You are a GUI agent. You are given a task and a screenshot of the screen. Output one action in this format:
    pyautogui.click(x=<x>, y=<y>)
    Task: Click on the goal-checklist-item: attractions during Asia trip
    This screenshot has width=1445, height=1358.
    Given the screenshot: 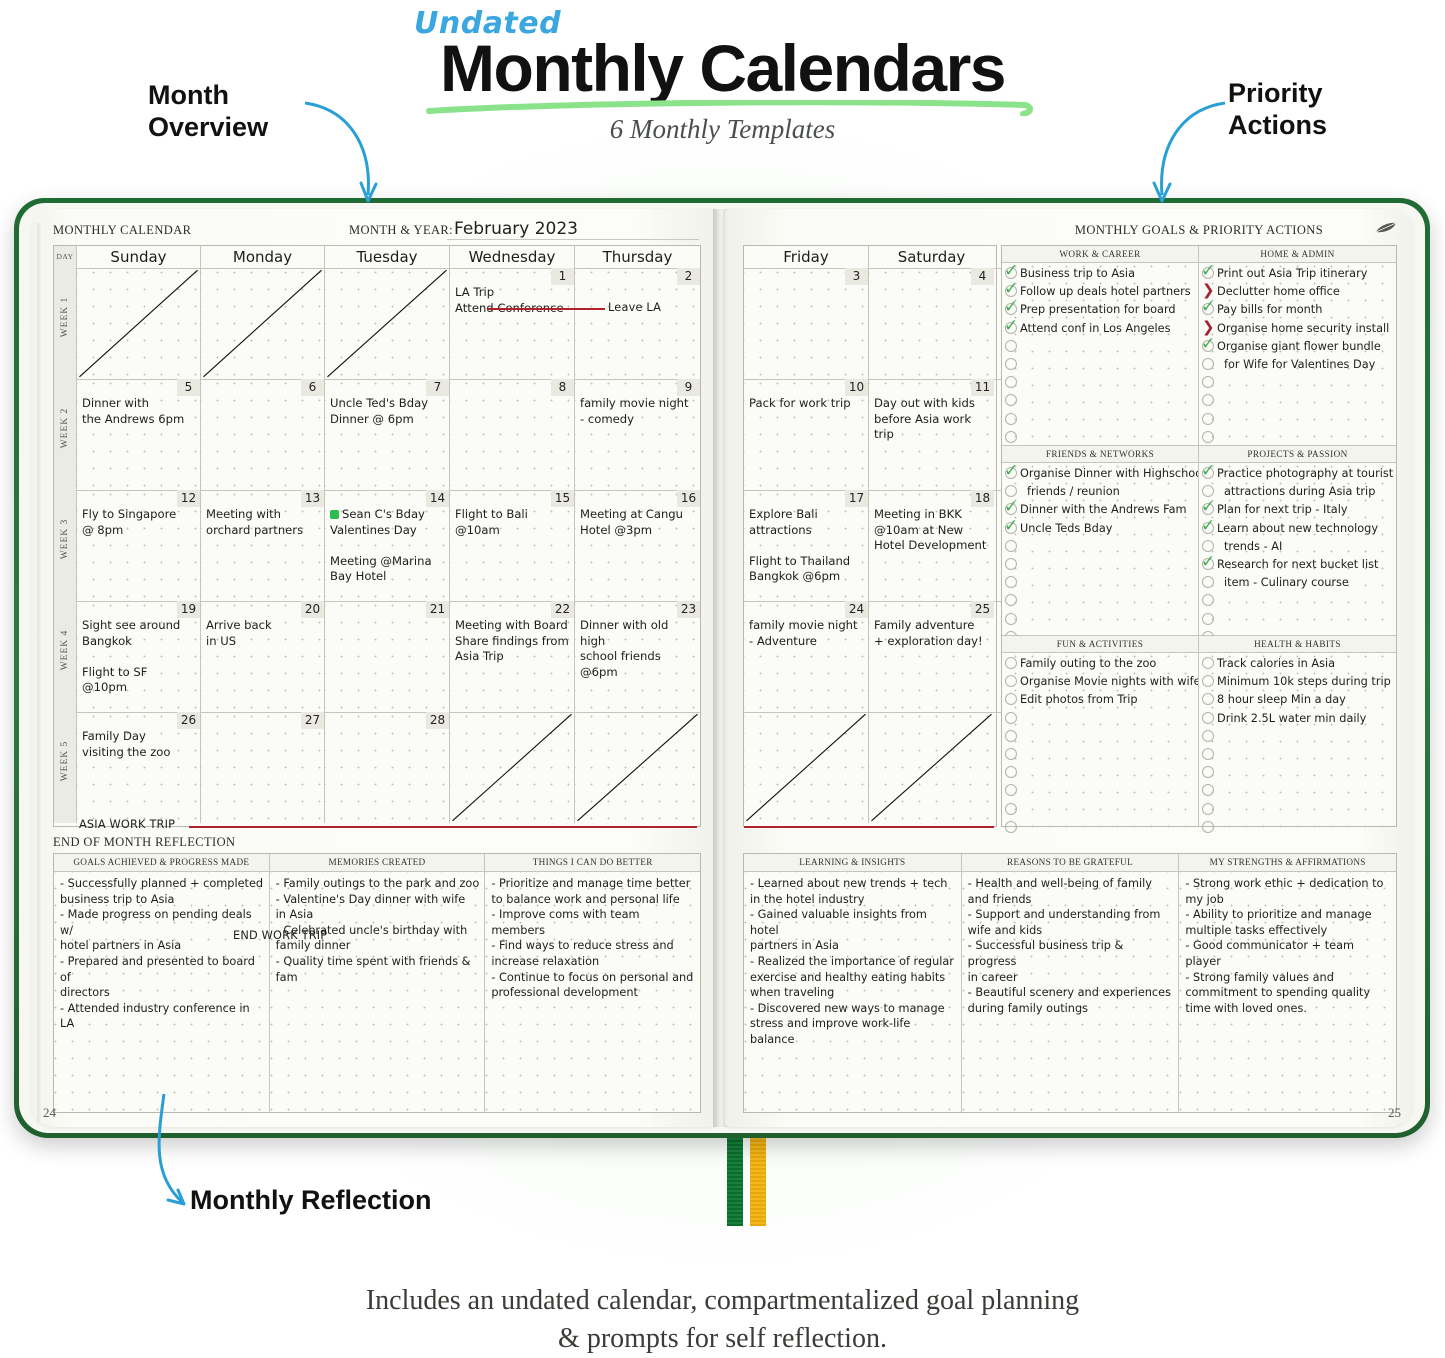 What is the action you would take?
    pyautogui.click(x=1297, y=492)
    